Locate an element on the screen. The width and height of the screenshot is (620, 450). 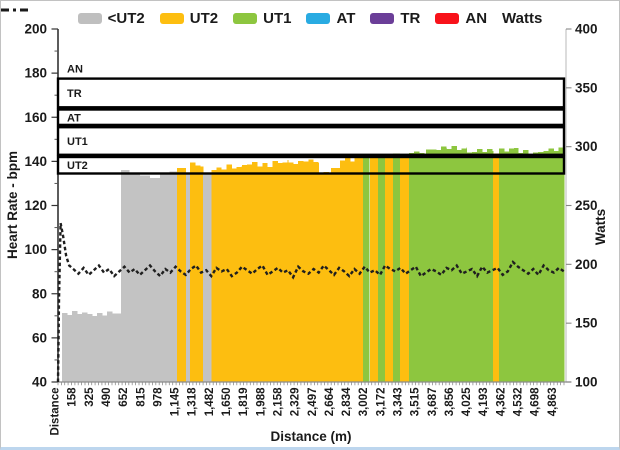
x-tick-label: 1,482 is located at coordinates (210, 402).